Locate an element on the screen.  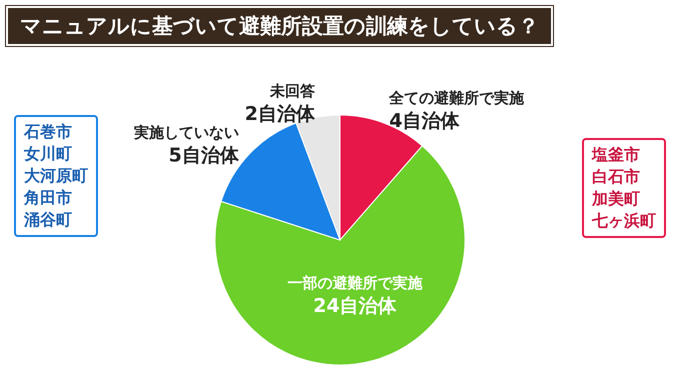
text: 大河原町 is located at coordinates (56, 176).